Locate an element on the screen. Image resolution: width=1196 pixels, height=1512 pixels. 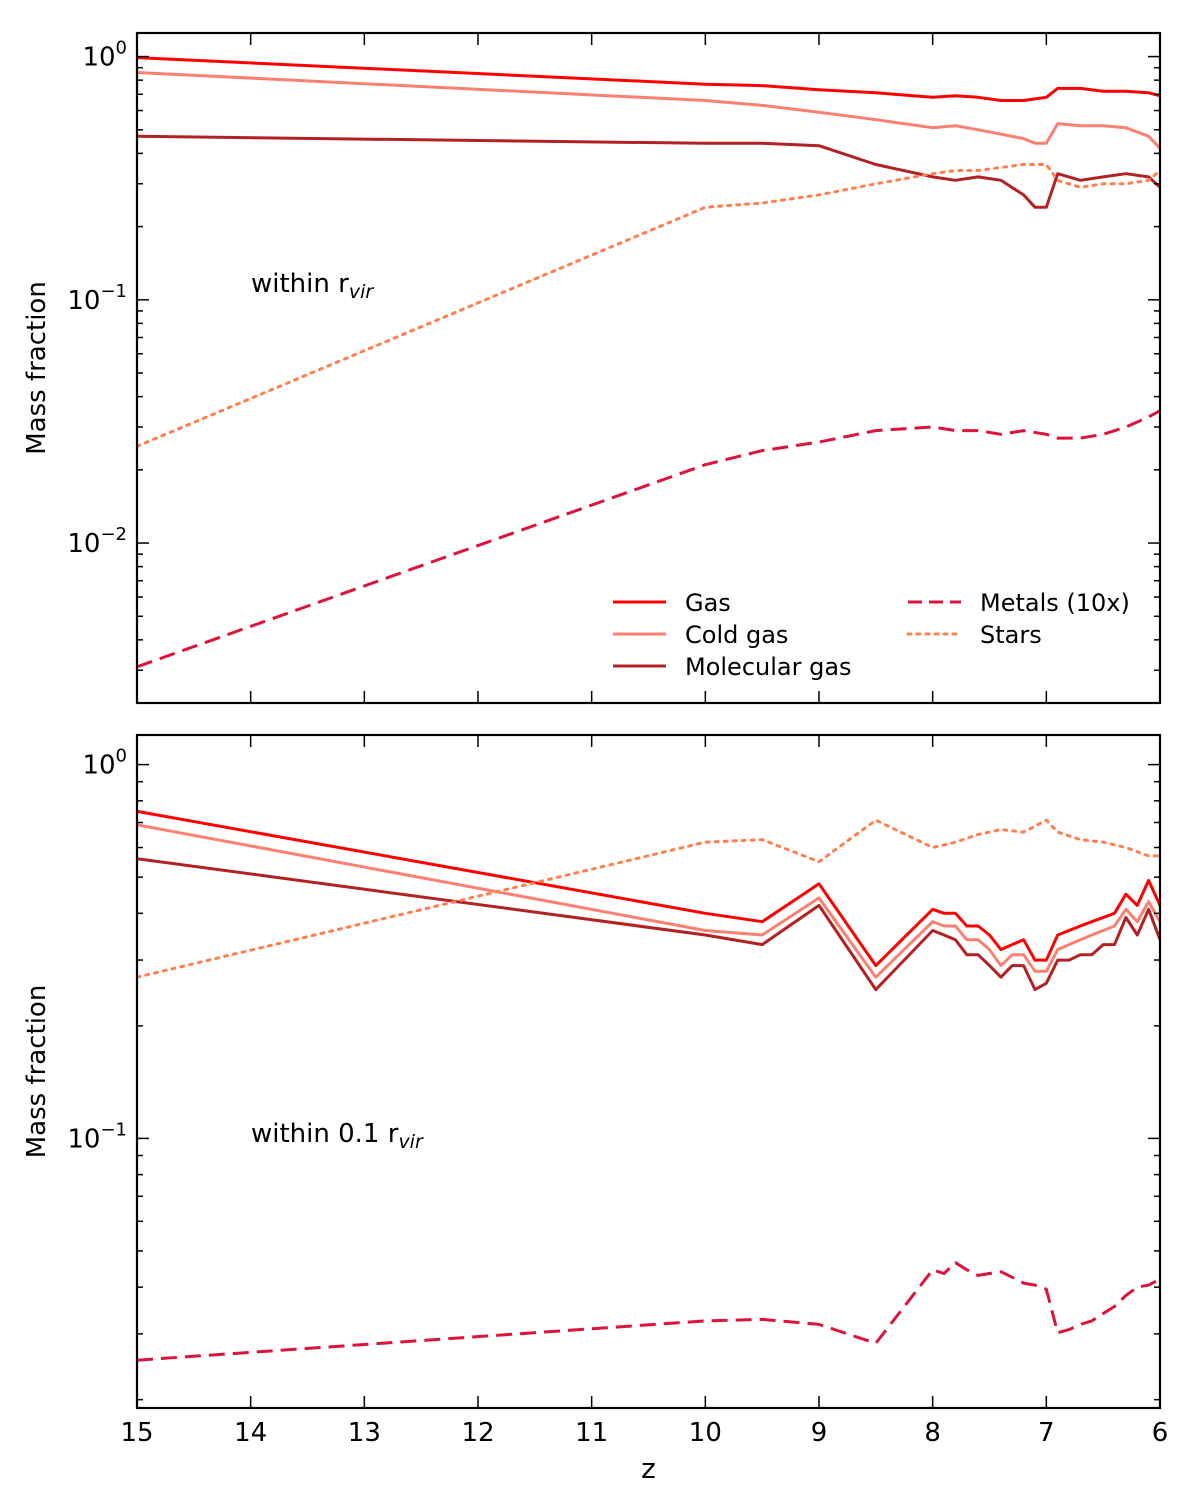
legend-label-cold-gas: Cold gas is located at coordinates (736, 635).